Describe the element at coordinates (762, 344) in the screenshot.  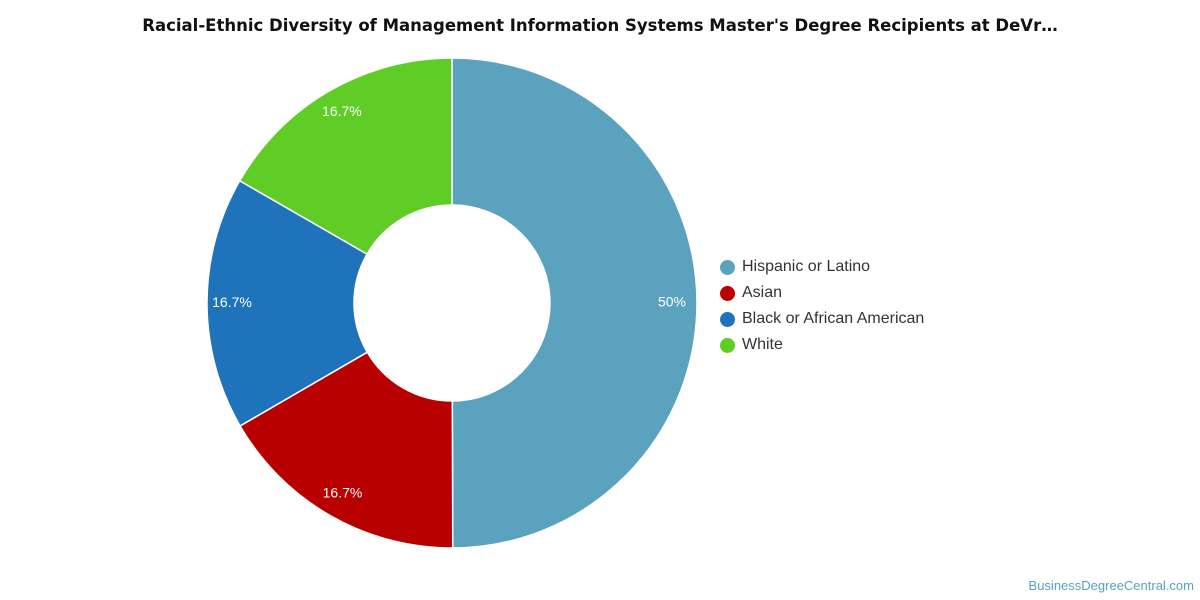
I see `legend-label: White` at that location.